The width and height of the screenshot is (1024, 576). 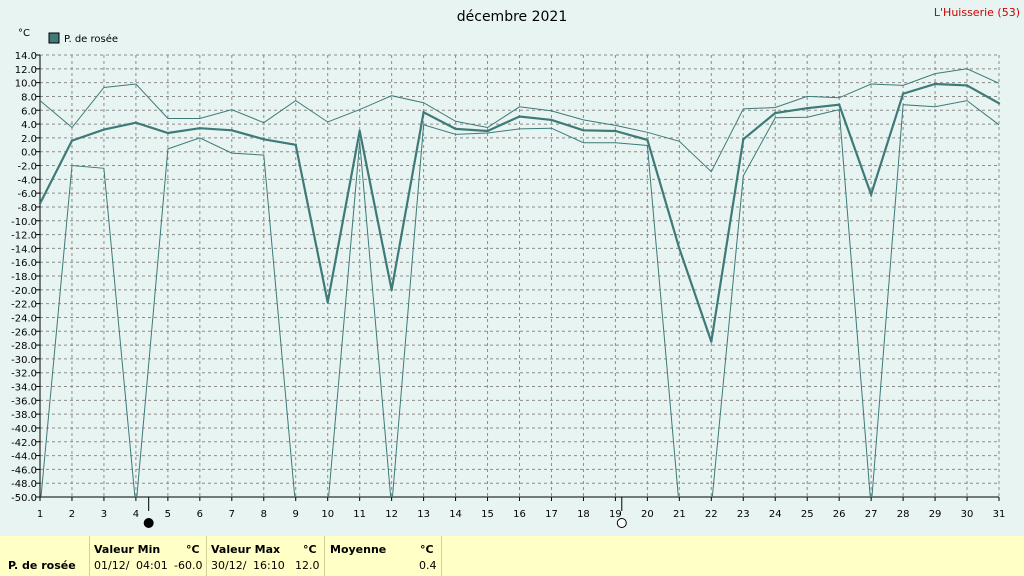 I want to click on footer-min-label: Valeur Min, so click(x=127, y=549).